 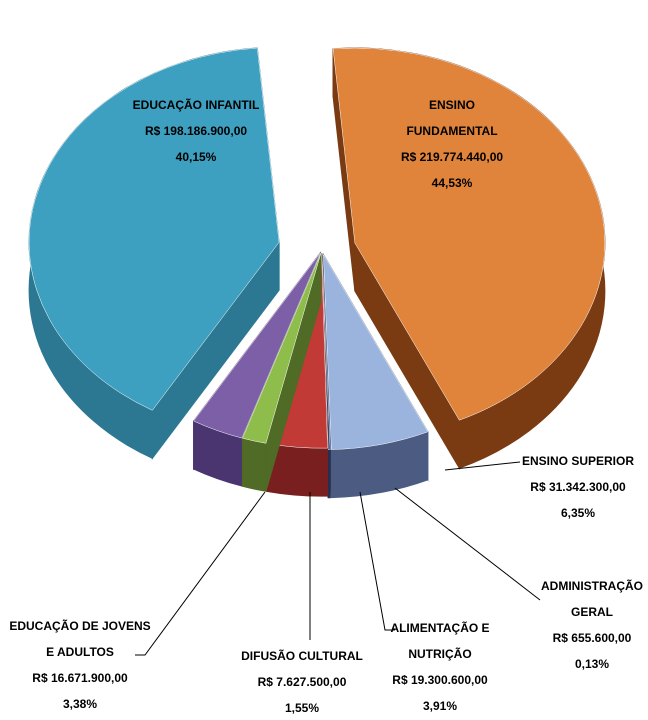 I want to click on slice-name: EDUCAÇÃO INFANTIL, so click(x=196, y=105).